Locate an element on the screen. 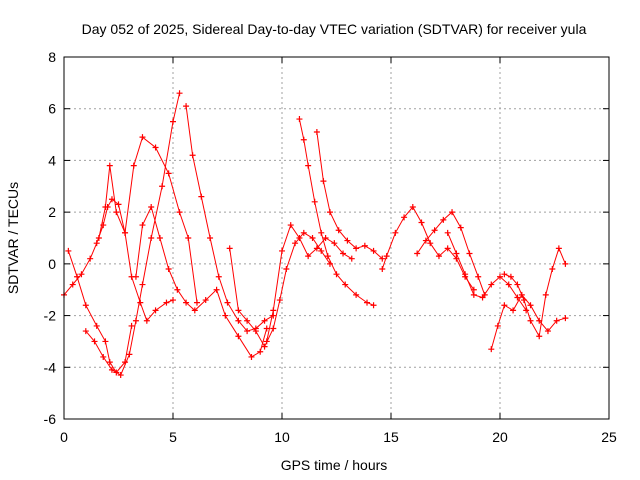 This screenshot has width=640, height=480. series-sat-h is located at coordinates (336, 212).